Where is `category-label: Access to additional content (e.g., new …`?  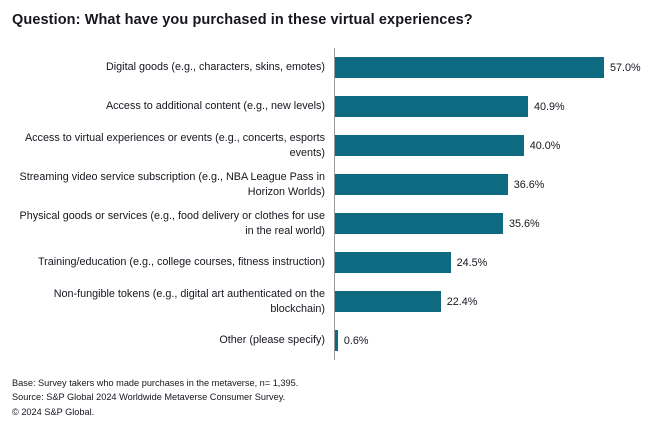 category-label: Access to additional content (e.g., new … is located at coordinates (215, 106).